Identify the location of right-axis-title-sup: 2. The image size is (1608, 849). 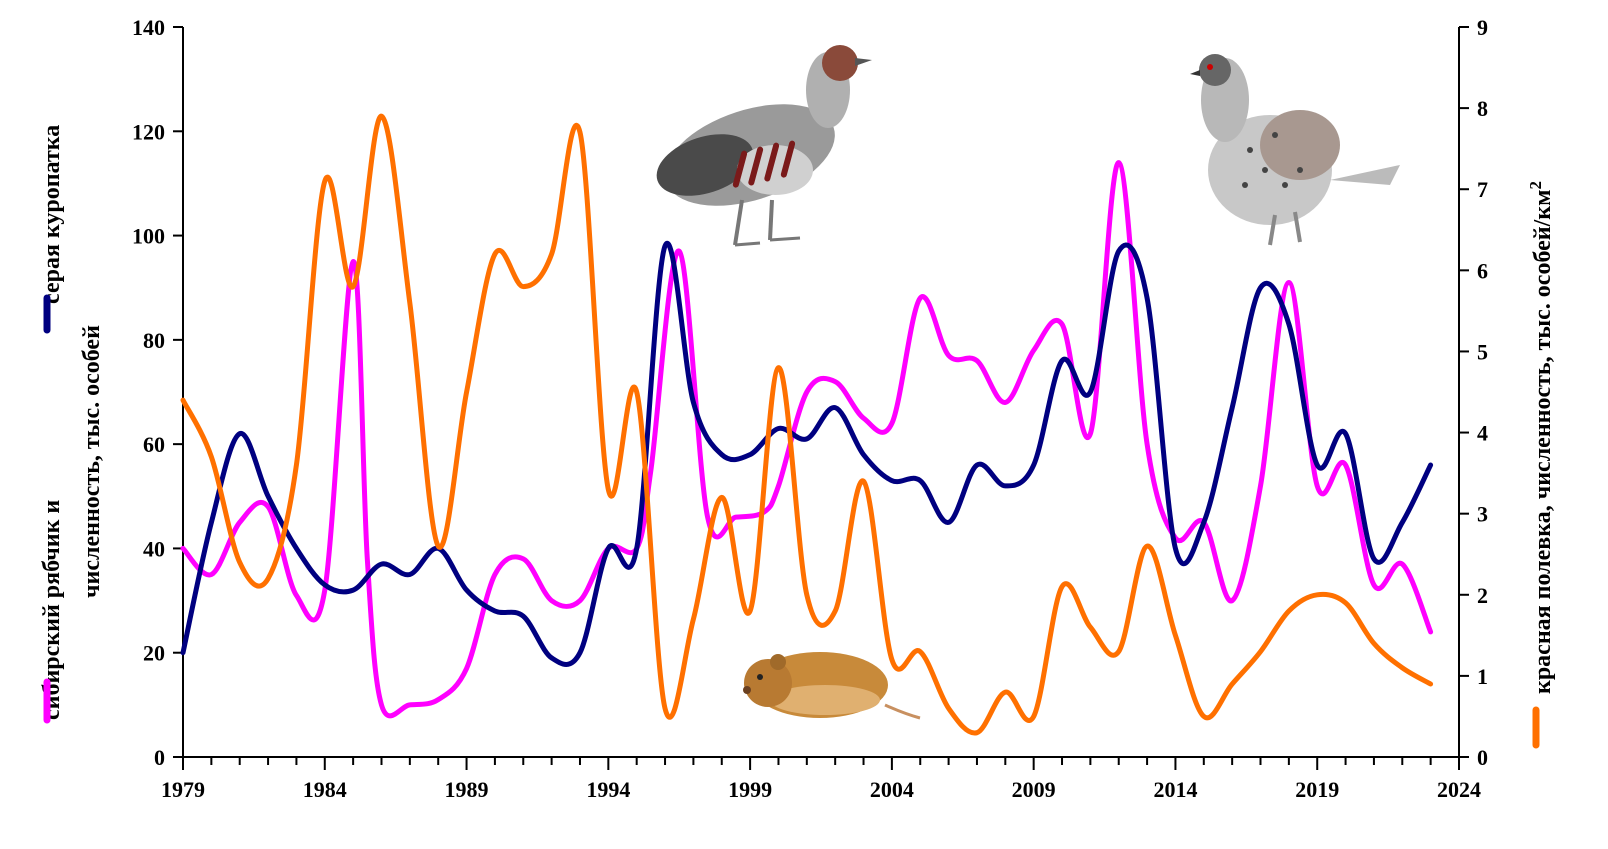
(1535, 185).